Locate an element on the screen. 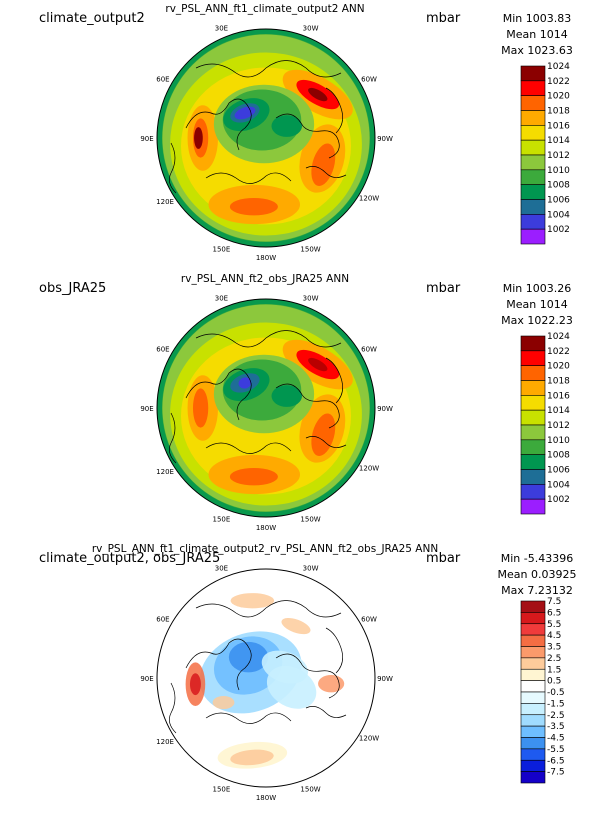 The width and height of the screenshot is (606, 814). colorbar-tick-label: 1002 is located at coordinates (558, 230).